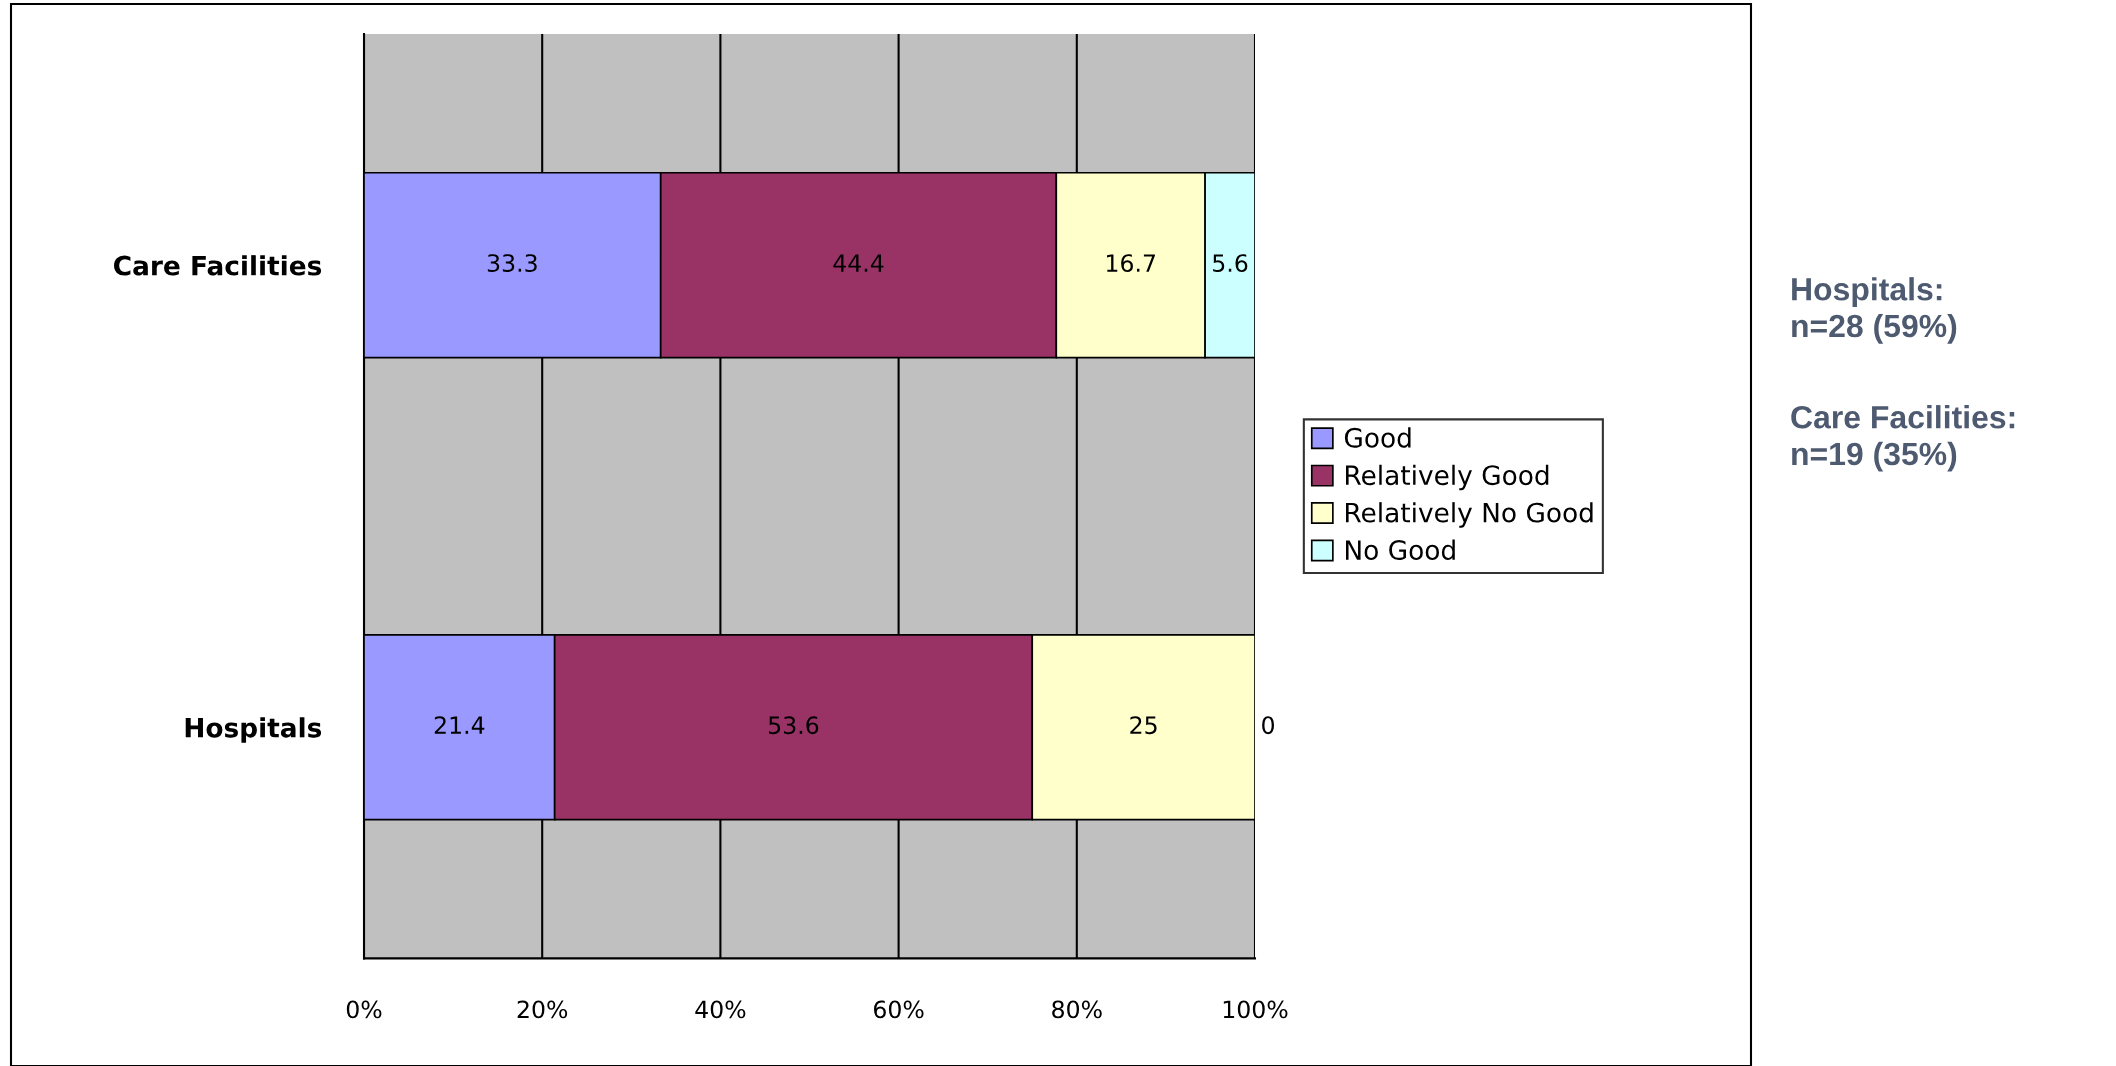 The height and width of the screenshot is (1066, 2116). What do you see at coordinates (1268, 725) in the screenshot?
I see `data-label: 0` at bounding box center [1268, 725].